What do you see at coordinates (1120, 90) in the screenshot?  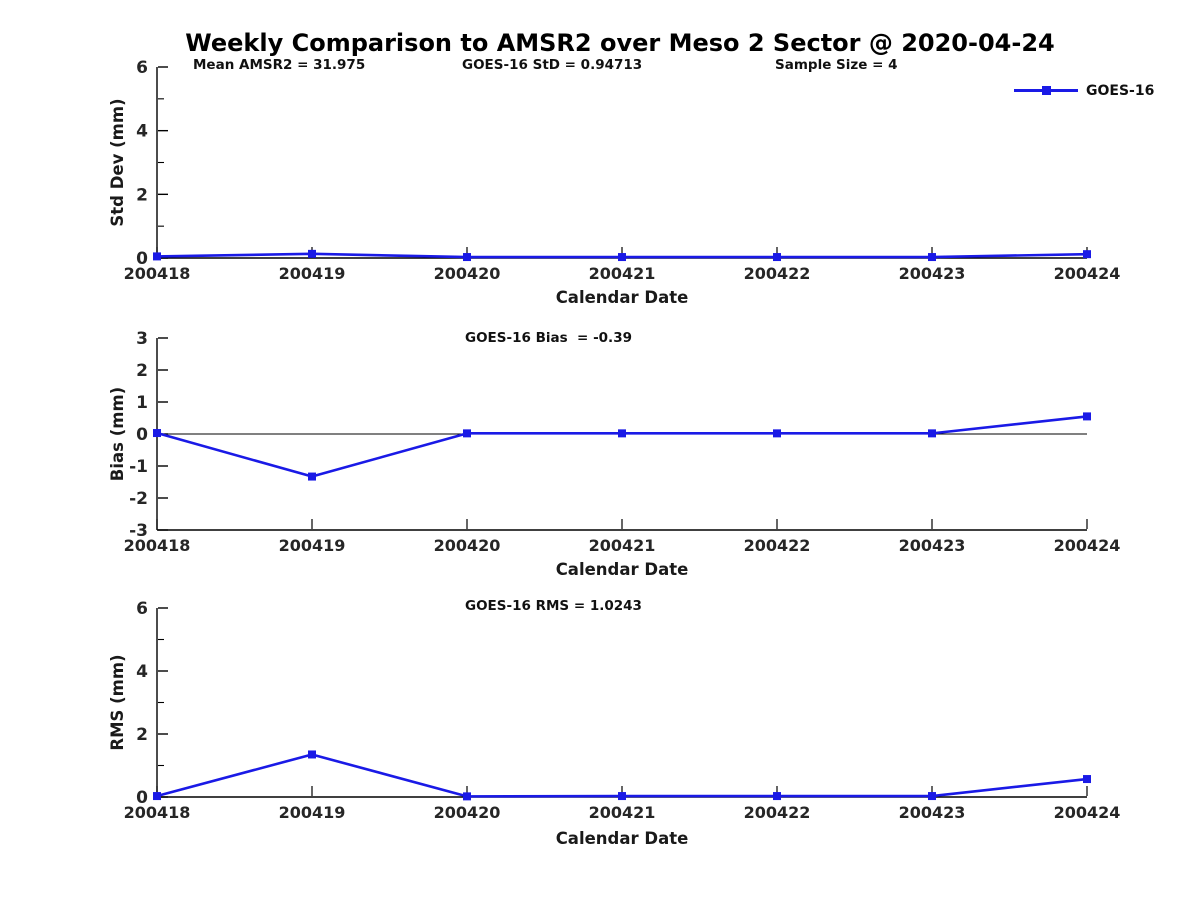 I see `legend-label: GOES-16` at bounding box center [1120, 90].